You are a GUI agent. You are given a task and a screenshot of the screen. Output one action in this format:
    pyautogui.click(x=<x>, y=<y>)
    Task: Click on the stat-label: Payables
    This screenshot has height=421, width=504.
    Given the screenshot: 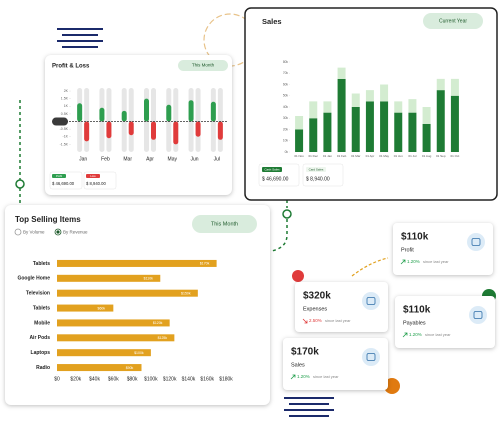 What is the action you would take?
    pyautogui.click(x=414, y=323)
    